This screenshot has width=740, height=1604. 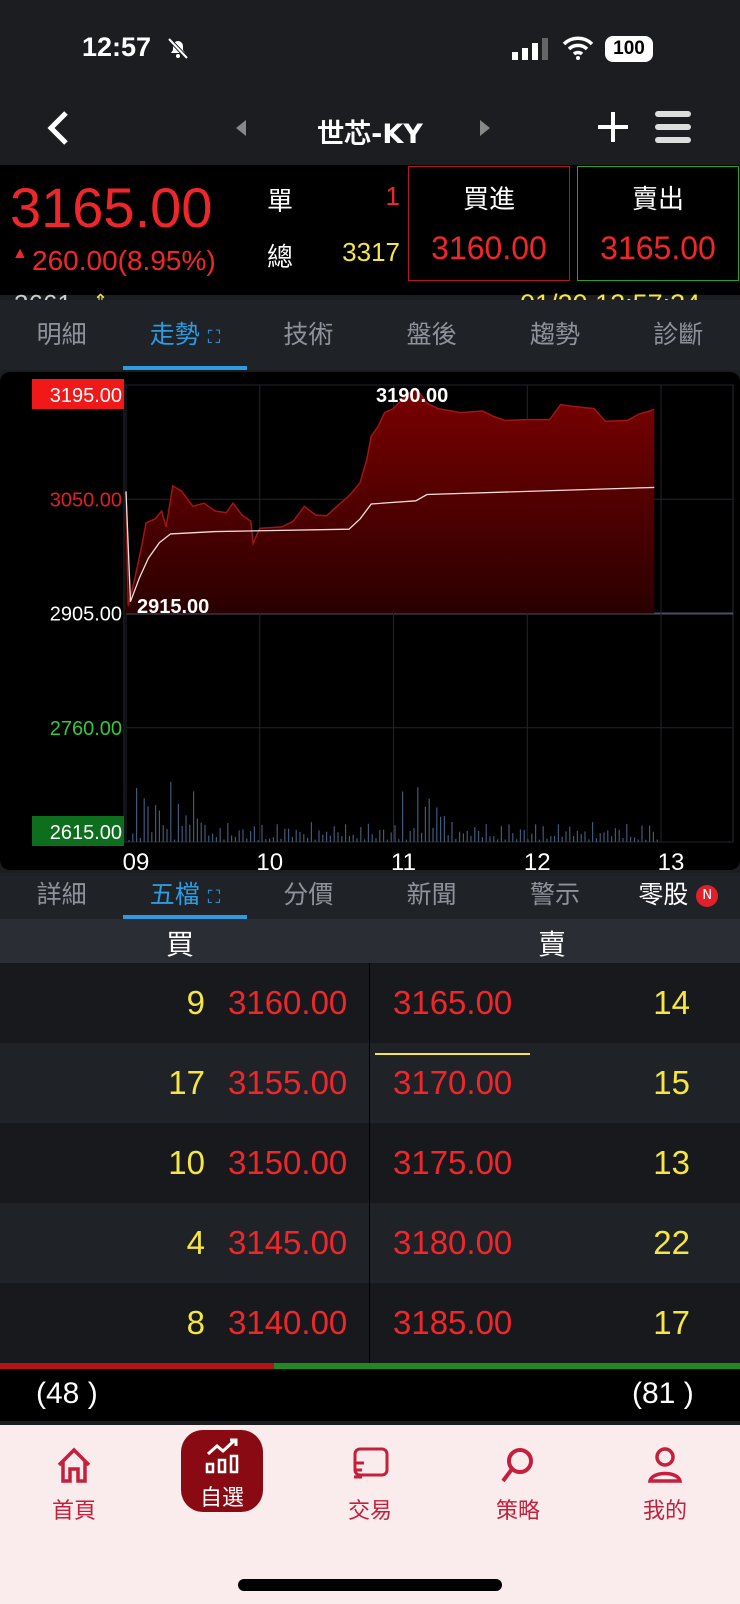 What do you see at coordinates (73, 1511) in the screenshot?
I see `nav-home-label: 首頁` at bounding box center [73, 1511].